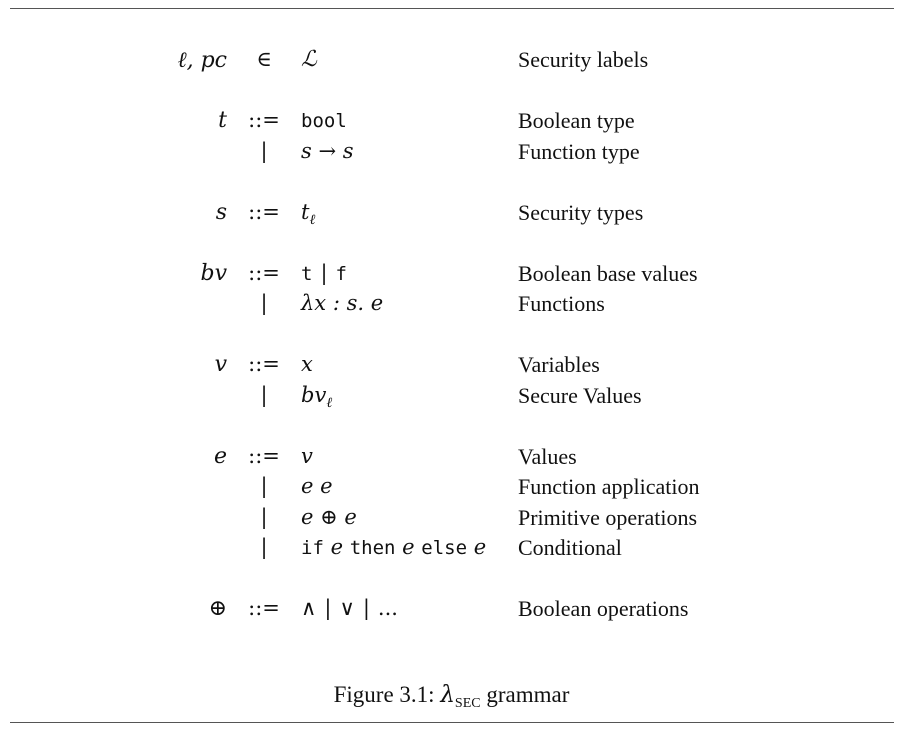 This screenshot has height=731, width=903. Describe the element at coordinates (579, 151) in the screenshot. I see `row-desc: Function type` at that location.